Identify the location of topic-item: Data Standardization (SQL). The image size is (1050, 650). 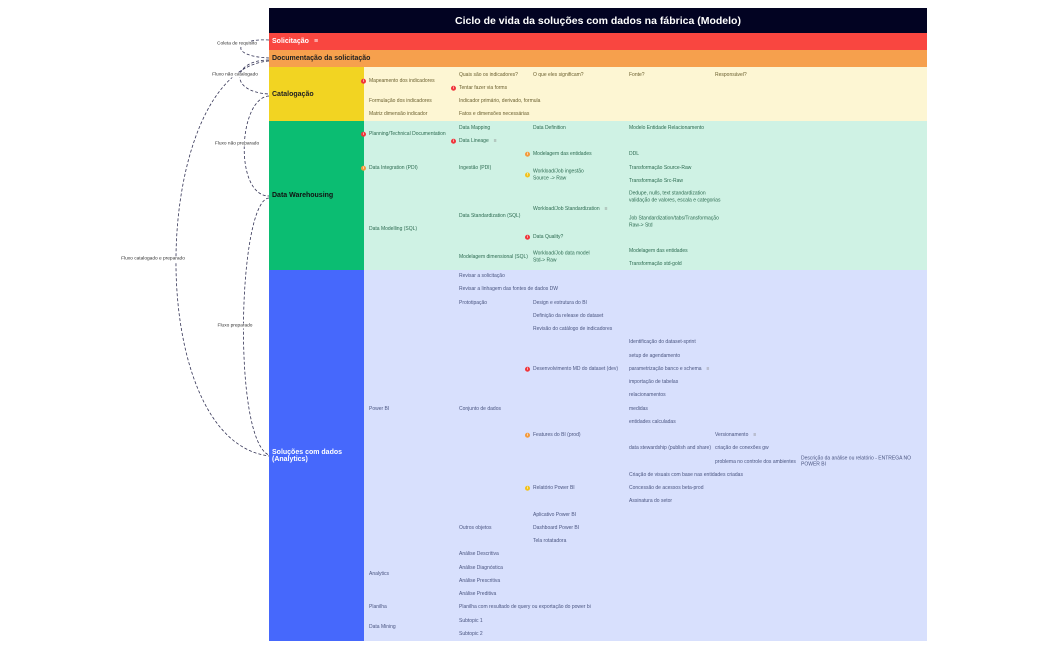
(489, 216).